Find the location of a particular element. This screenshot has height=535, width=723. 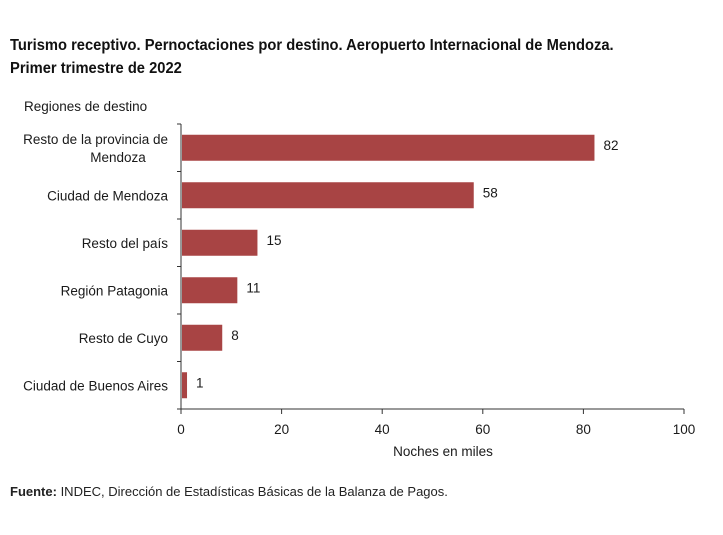

x-tick-label: 80 is located at coordinates (583, 429).